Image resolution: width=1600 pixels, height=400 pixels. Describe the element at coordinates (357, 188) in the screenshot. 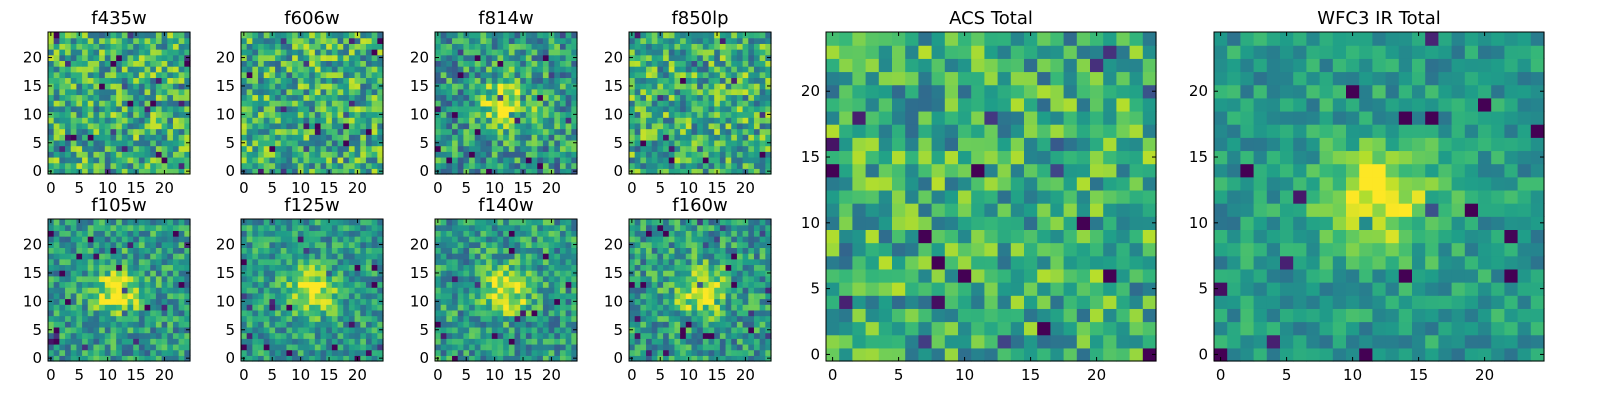

I see `x-tick-label: 20` at that location.